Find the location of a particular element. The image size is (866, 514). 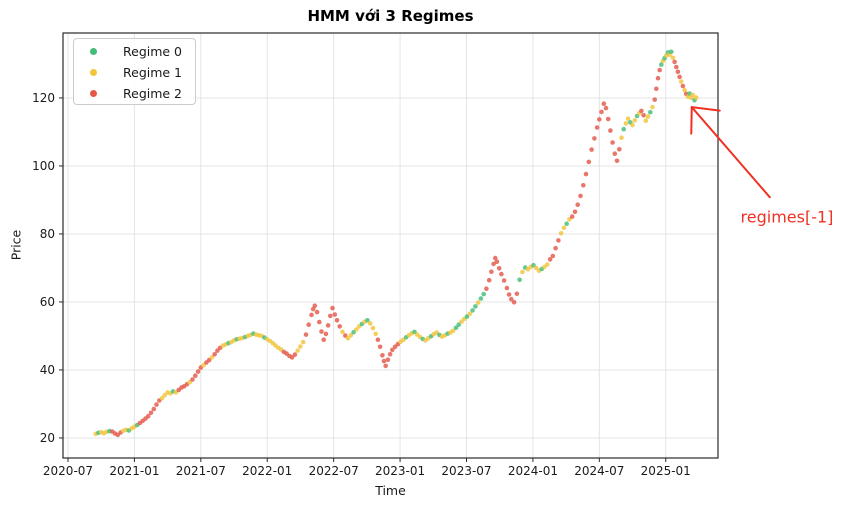

x-tick-label: 2022-07 is located at coordinates (334, 471).